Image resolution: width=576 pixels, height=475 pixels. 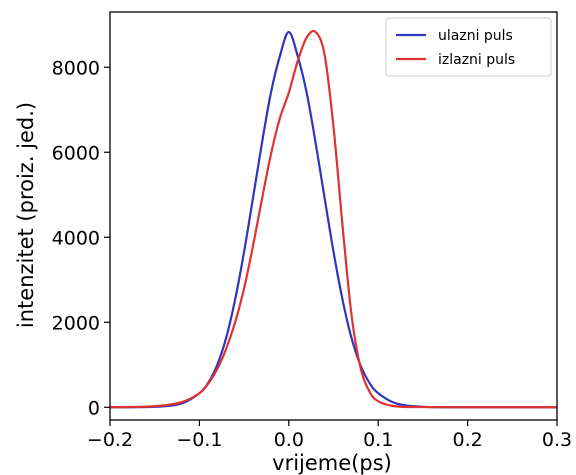 What do you see at coordinates (378, 440) in the screenshot?
I see `x-tick-label: 0.1` at bounding box center [378, 440].